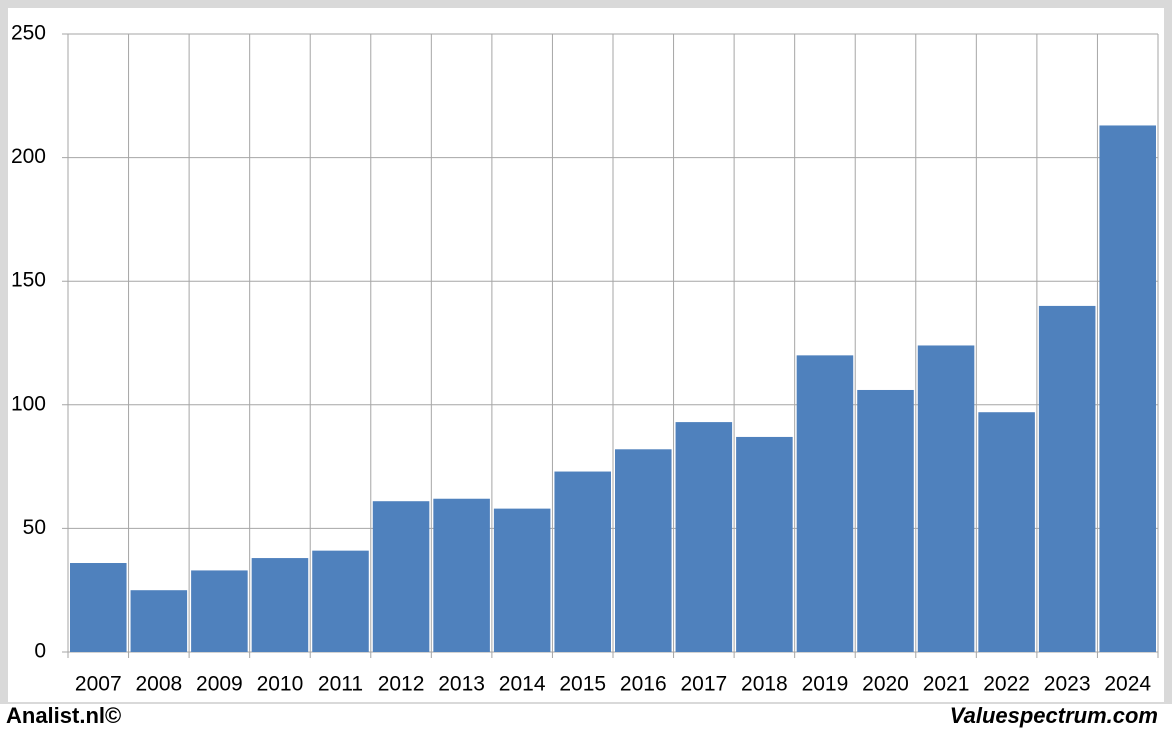 Image resolution: width=1172 pixels, height=734 pixels. What do you see at coordinates (40, 651) in the screenshot?
I see `y-tick-label: 0` at bounding box center [40, 651].